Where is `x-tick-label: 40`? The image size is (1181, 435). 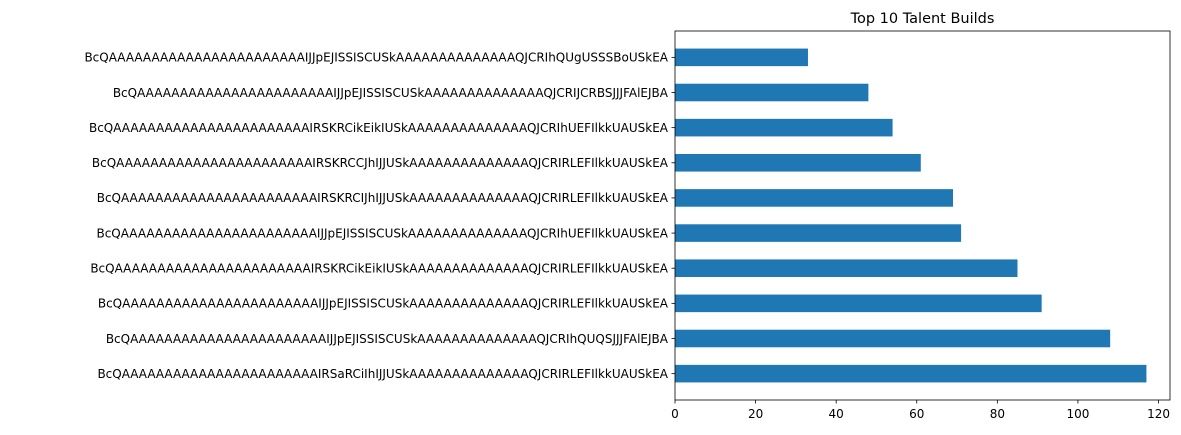 x-tick-label: 40 is located at coordinates (836, 414).